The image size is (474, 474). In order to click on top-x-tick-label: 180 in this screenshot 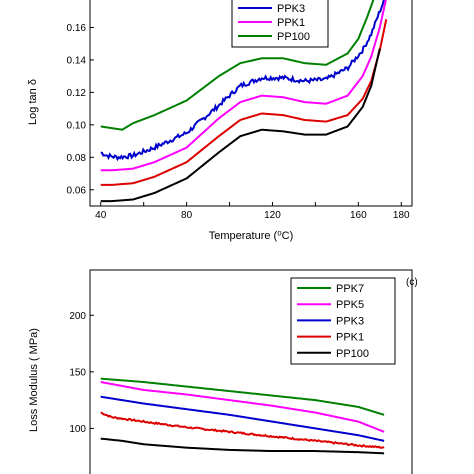, I will do `click(401, 215)`.